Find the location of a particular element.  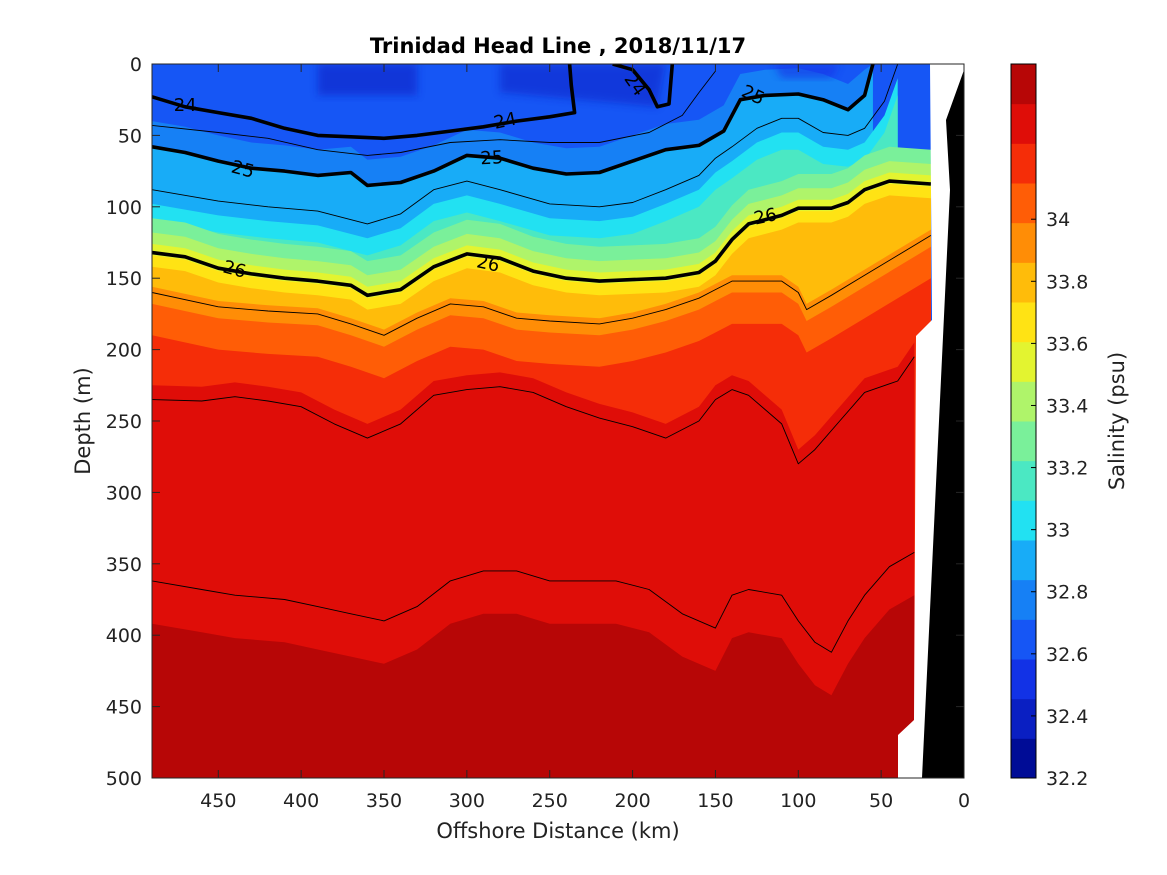

y-tick-label: 150 is located at coordinates (124, 279).